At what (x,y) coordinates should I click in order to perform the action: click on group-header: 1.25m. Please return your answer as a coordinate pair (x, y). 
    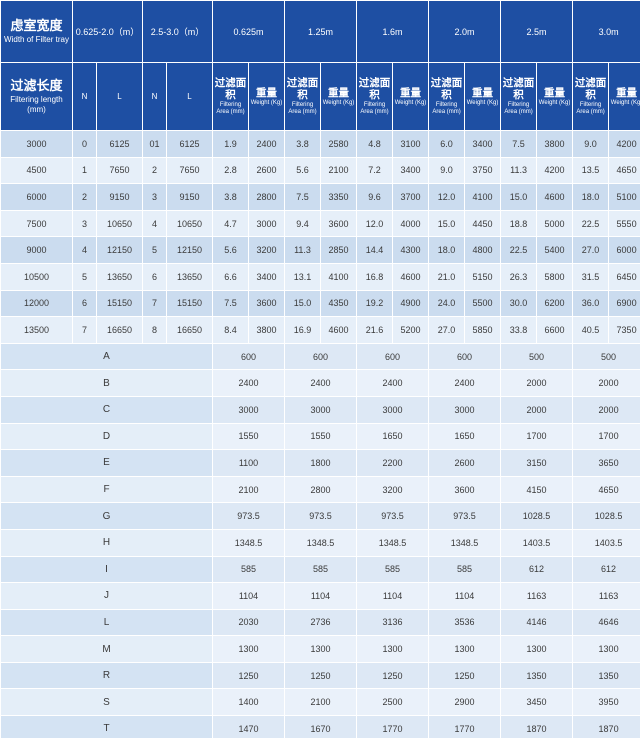
    Looking at the image, I should click on (320, 31).